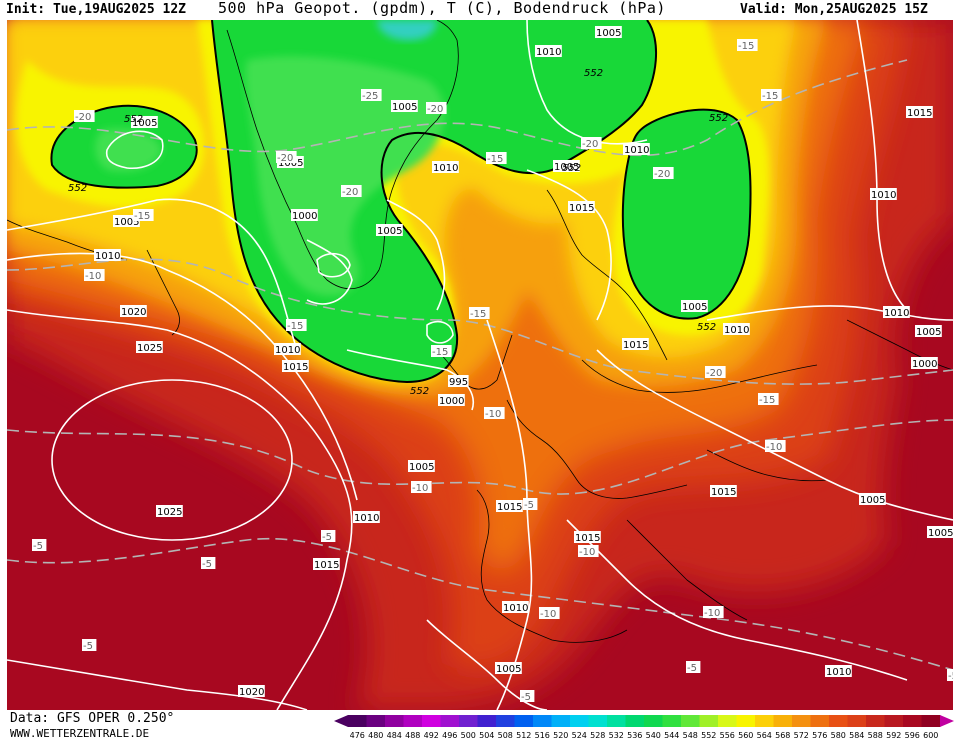 This screenshot has height=741, width=959. I want to click on colorbar-label: 532, so click(616, 735).